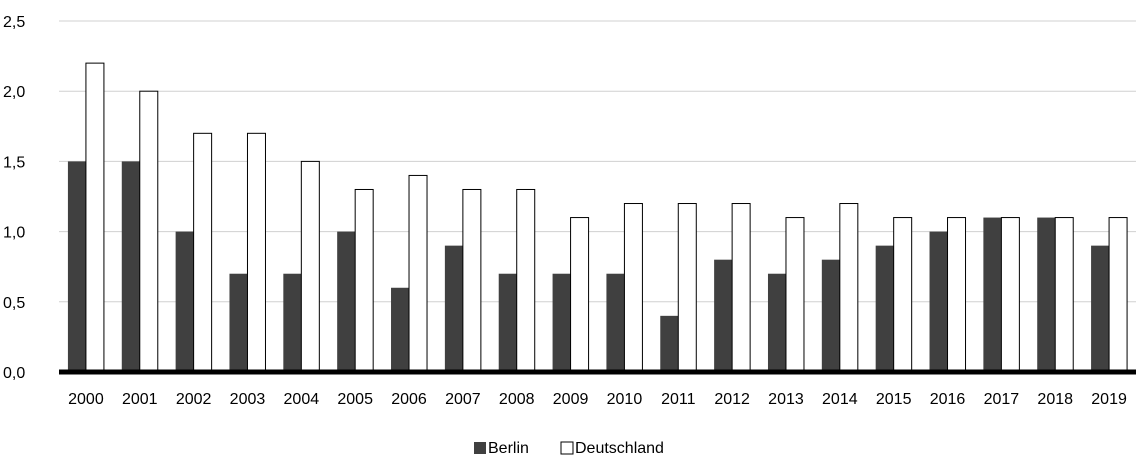 Image resolution: width=1136 pixels, height=459 pixels. What do you see at coordinates (95, 217) in the screenshot?
I see `bar-deutschland-2000` at bounding box center [95, 217].